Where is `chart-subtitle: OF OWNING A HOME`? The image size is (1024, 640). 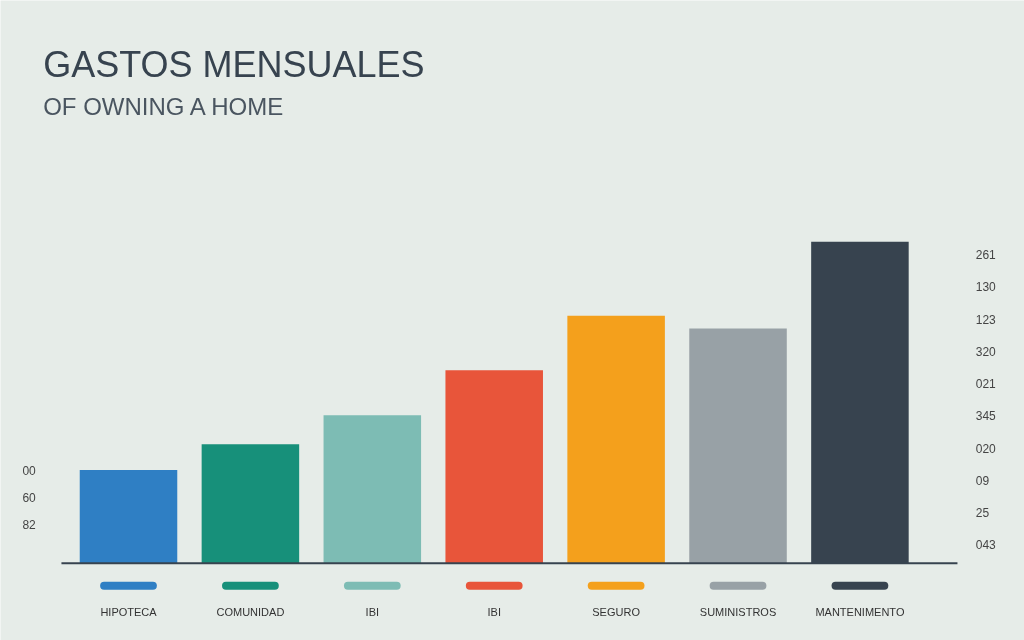 chart-subtitle: OF OWNING A HOME is located at coordinates (163, 107).